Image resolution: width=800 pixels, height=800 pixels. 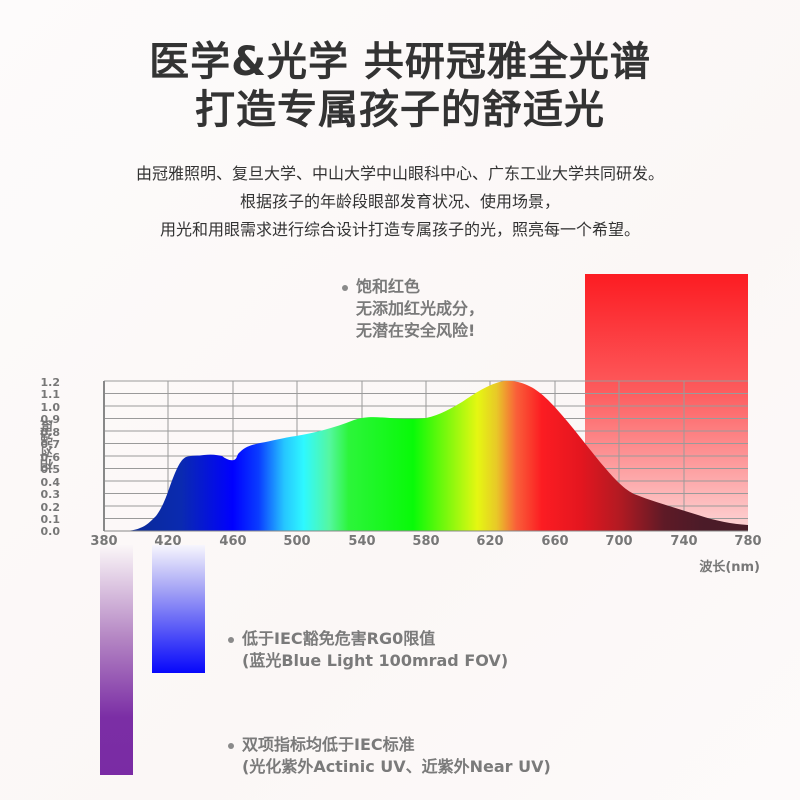 What do you see at coordinates (50, 507) in the screenshot?
I see `y-tick: 0.2` at bounding box center [50, 507].